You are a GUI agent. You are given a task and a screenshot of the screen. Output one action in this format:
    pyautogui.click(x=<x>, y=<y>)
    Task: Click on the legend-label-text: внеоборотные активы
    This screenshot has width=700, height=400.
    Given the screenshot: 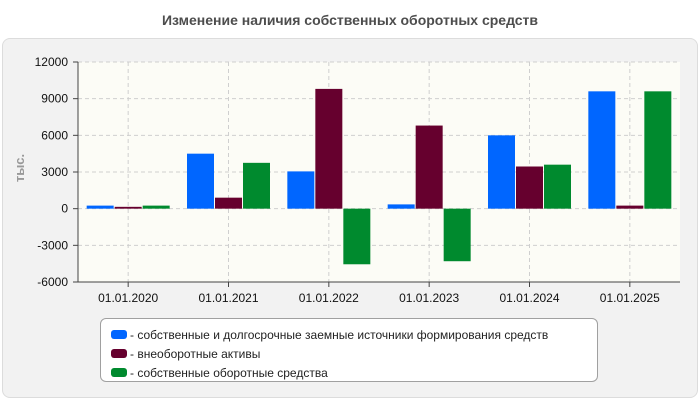 What is the action you would take?
    pyautogui.click(x=199, y=353)
    